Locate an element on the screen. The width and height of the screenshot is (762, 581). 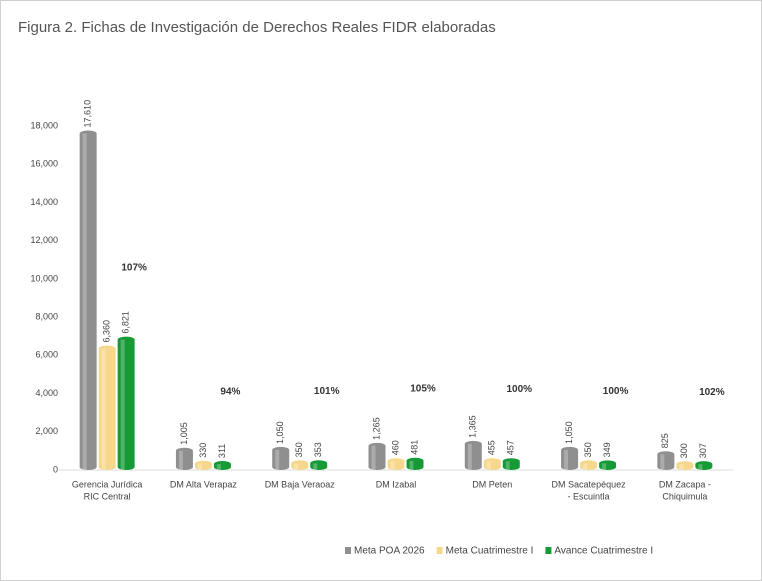
y-tick-label: 14,000 is located at coordinates (44, 202).